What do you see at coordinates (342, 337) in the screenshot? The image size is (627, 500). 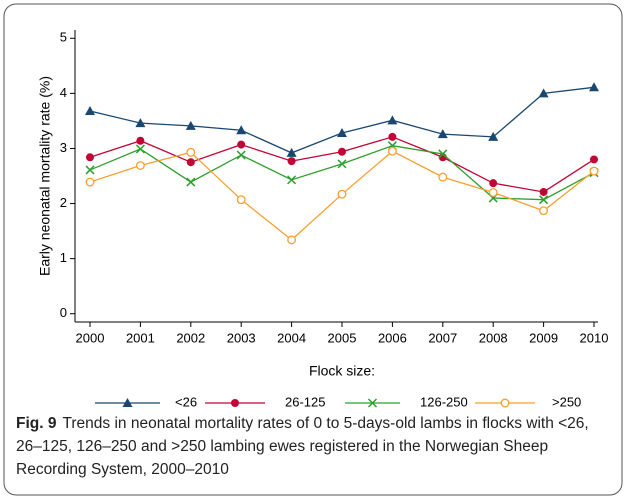 I see `x-tick-label: 2005` at bounding box center [342, 337].